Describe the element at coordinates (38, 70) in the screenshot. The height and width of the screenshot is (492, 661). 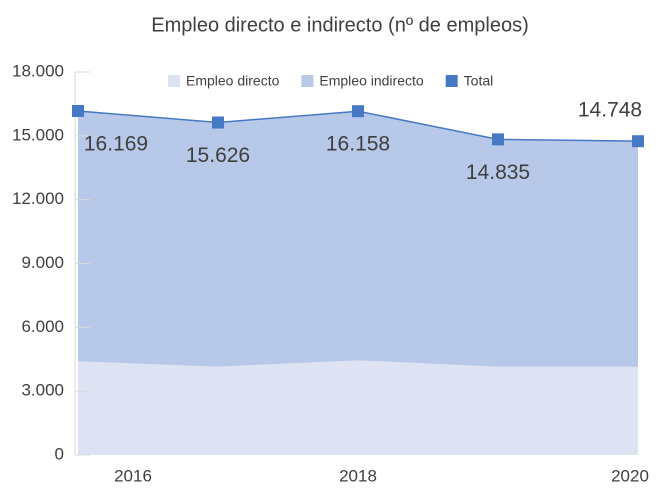
I see `y-tick-label: 18.000` at that location.